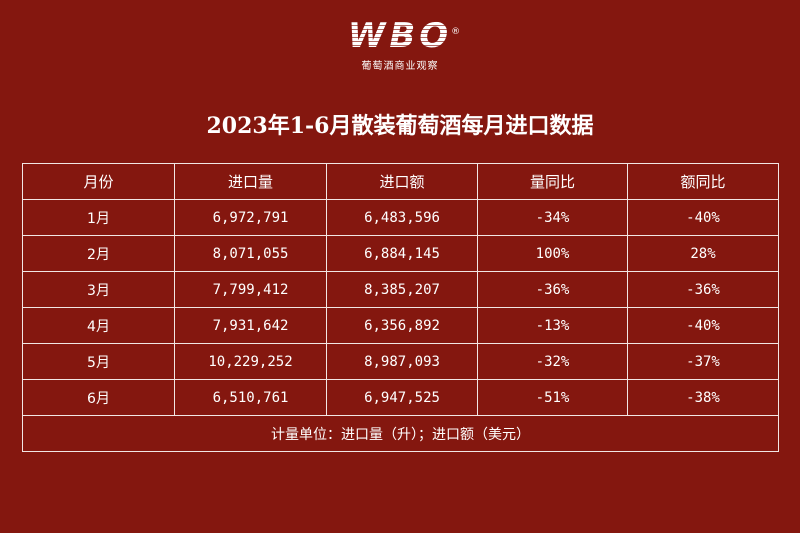  I want to click on table-row: 1月 6,972,791 6,483,596 -34% -40%, so click(400, 217).